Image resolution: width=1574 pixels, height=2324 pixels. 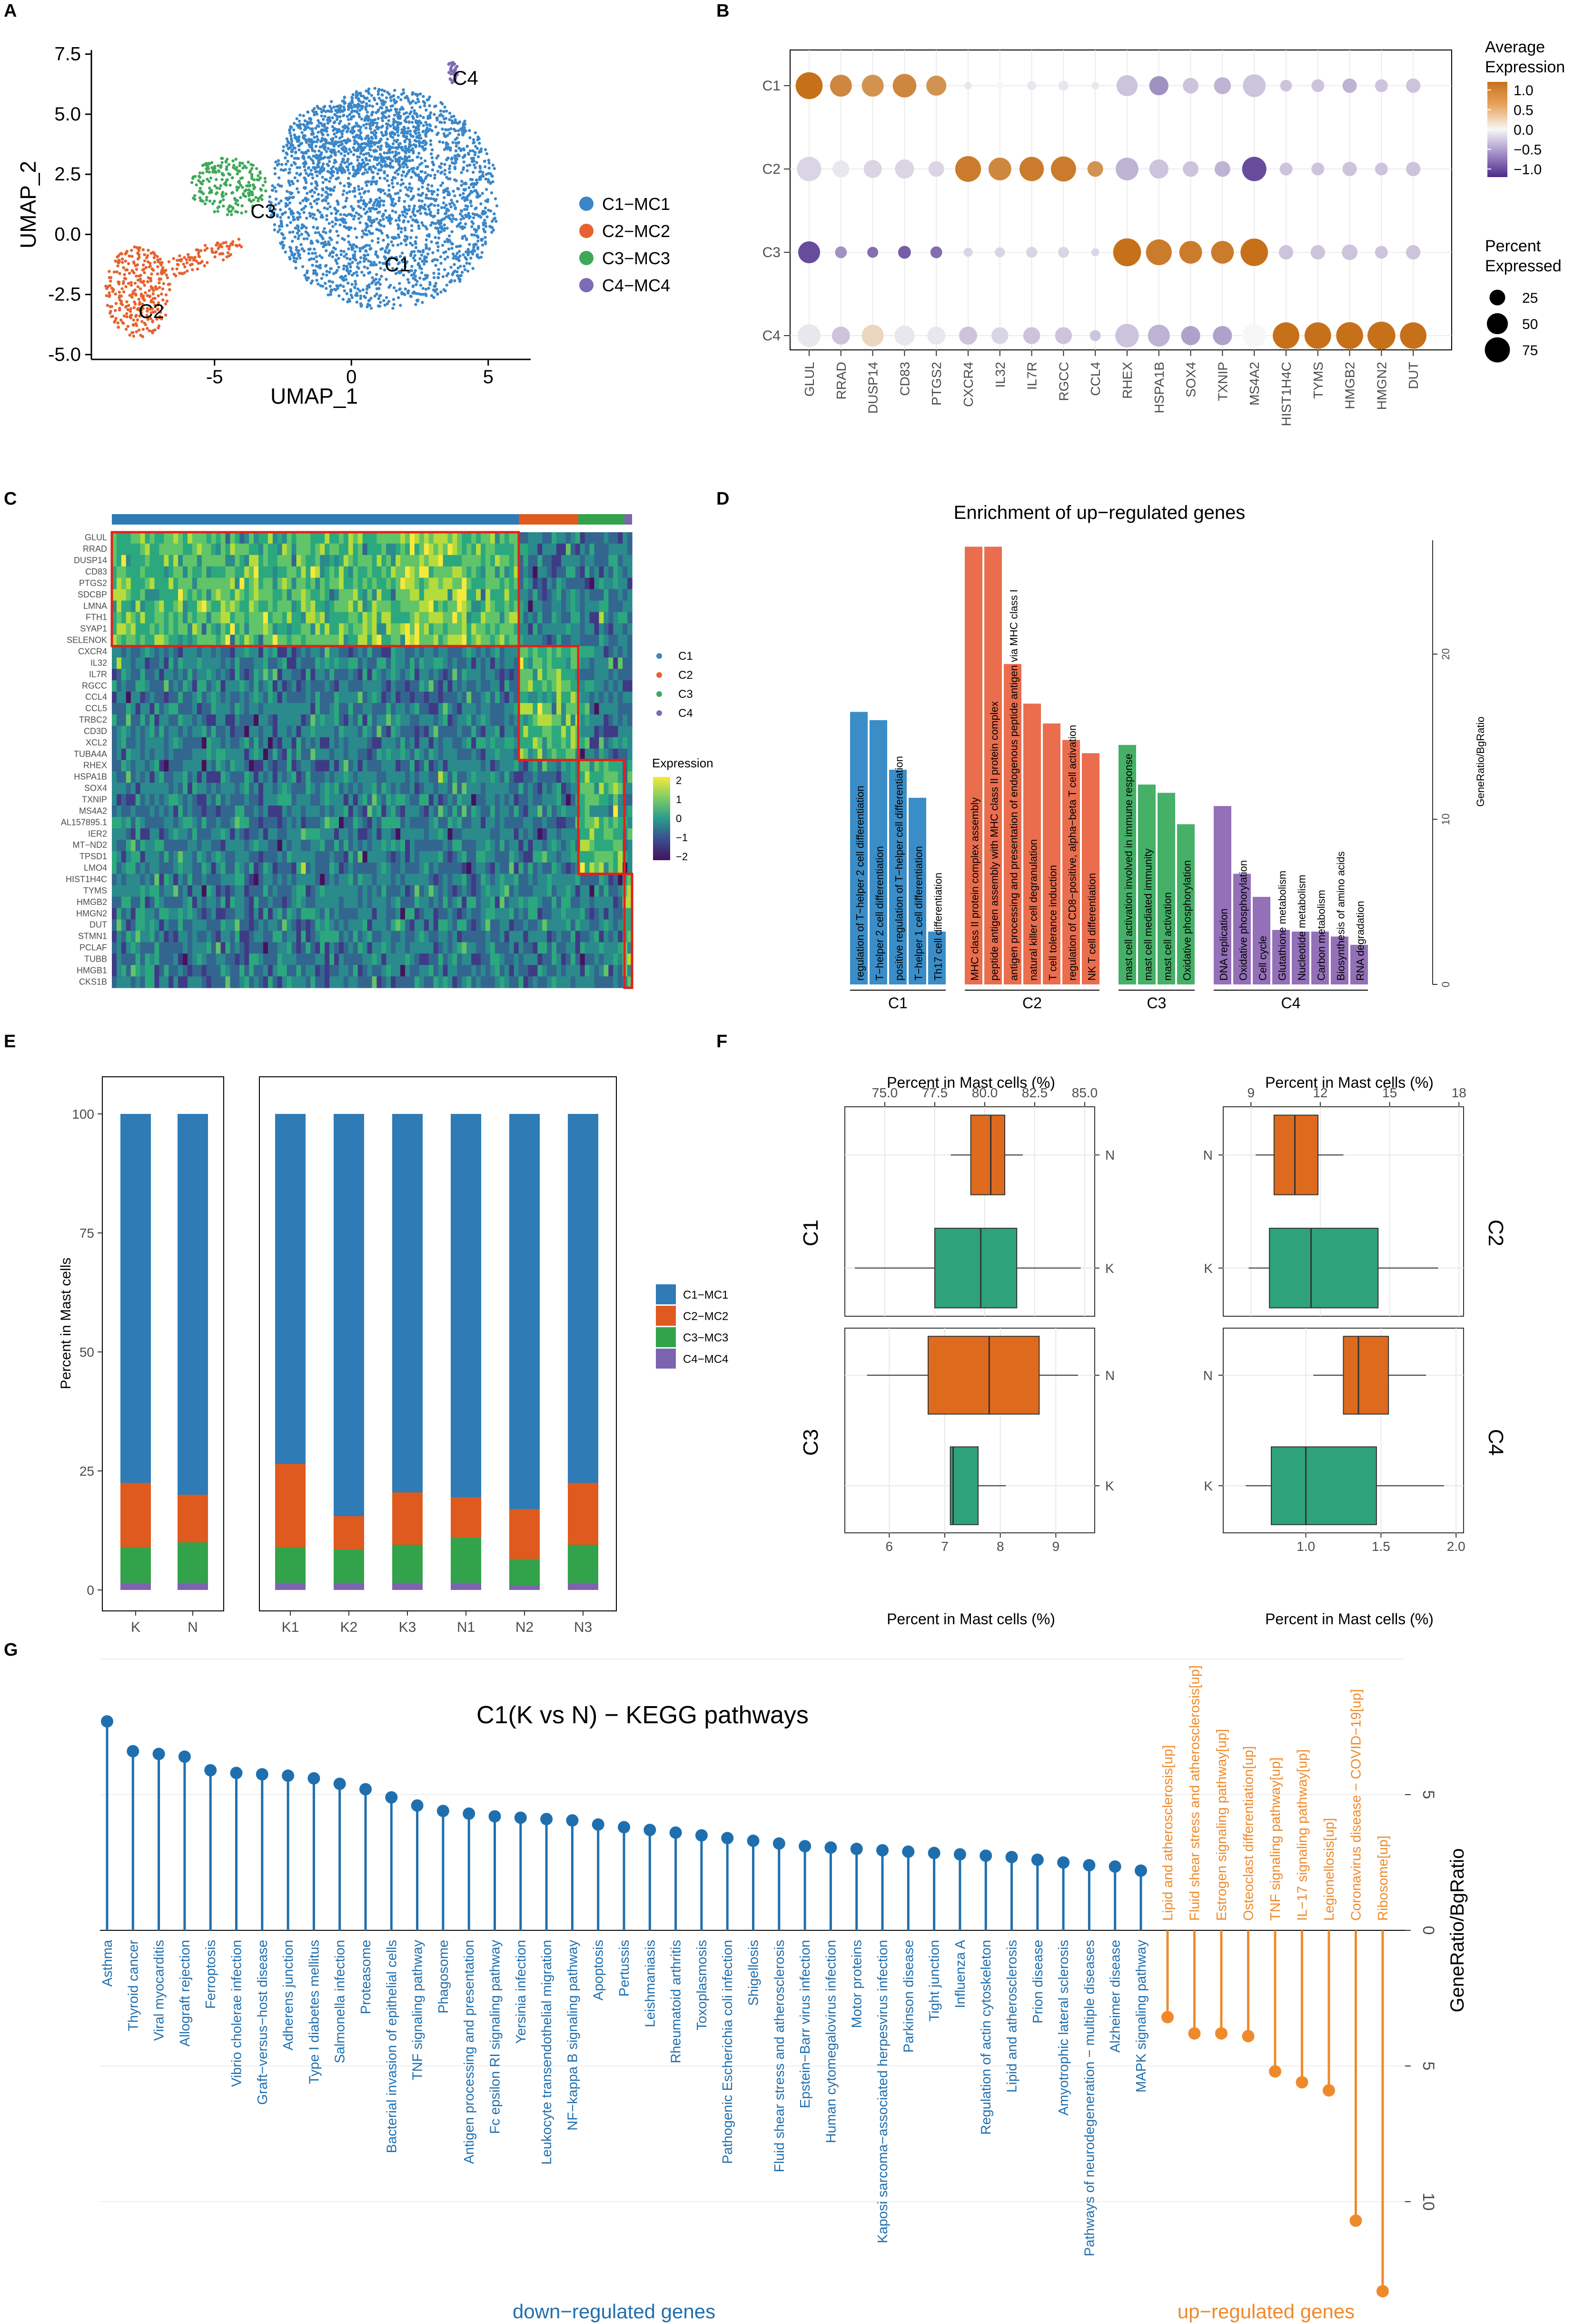 I want to click on panel-label-c: C, so click(x=10, y=499).